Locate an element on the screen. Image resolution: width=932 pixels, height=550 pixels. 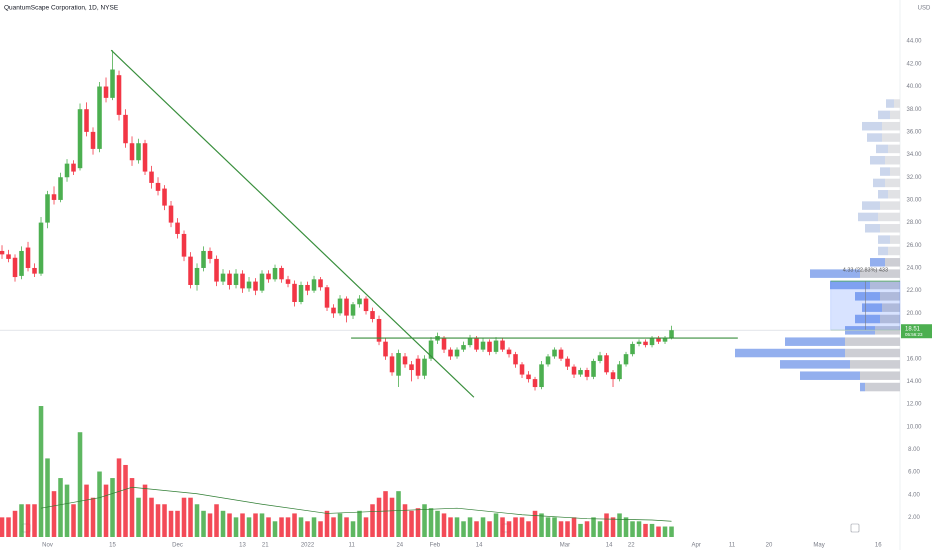
y-tick-label: 10.00 is located at coordinates (914, 427).